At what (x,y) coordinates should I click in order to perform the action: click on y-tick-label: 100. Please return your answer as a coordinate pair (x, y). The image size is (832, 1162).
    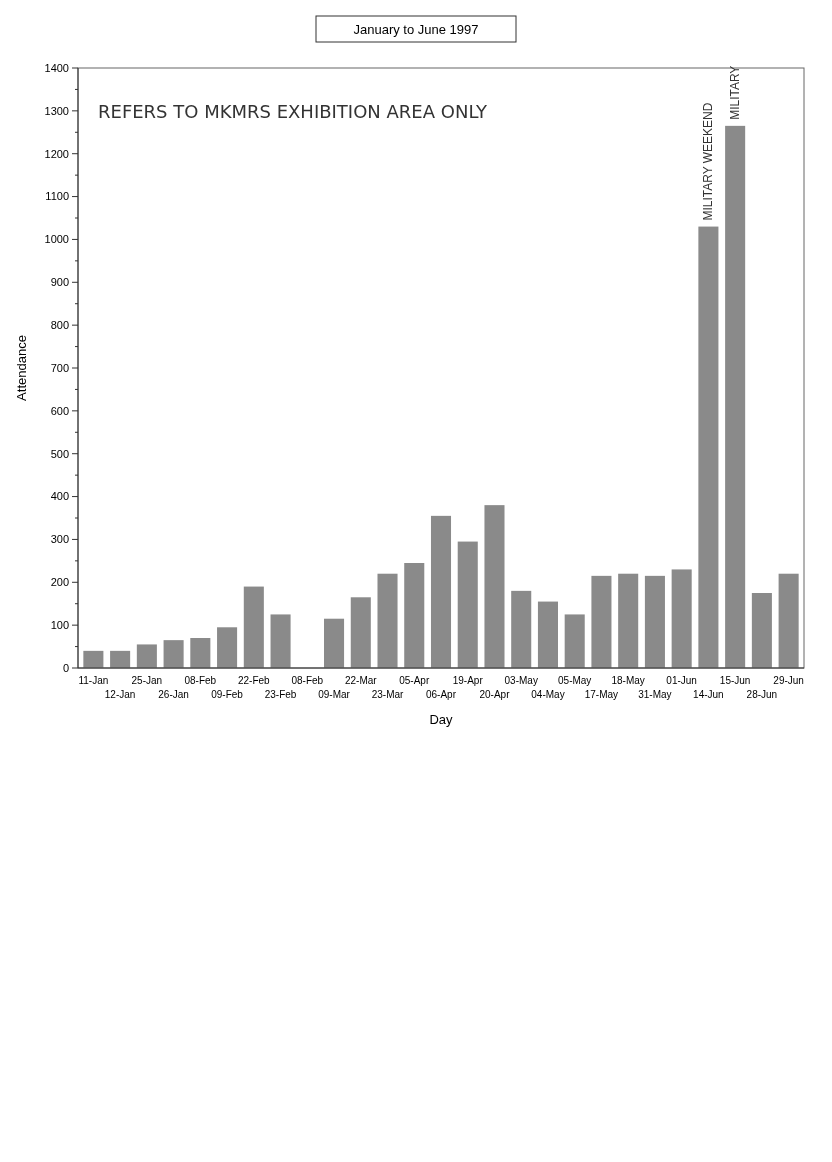
    Looking at the image, I should click on (59, 624).